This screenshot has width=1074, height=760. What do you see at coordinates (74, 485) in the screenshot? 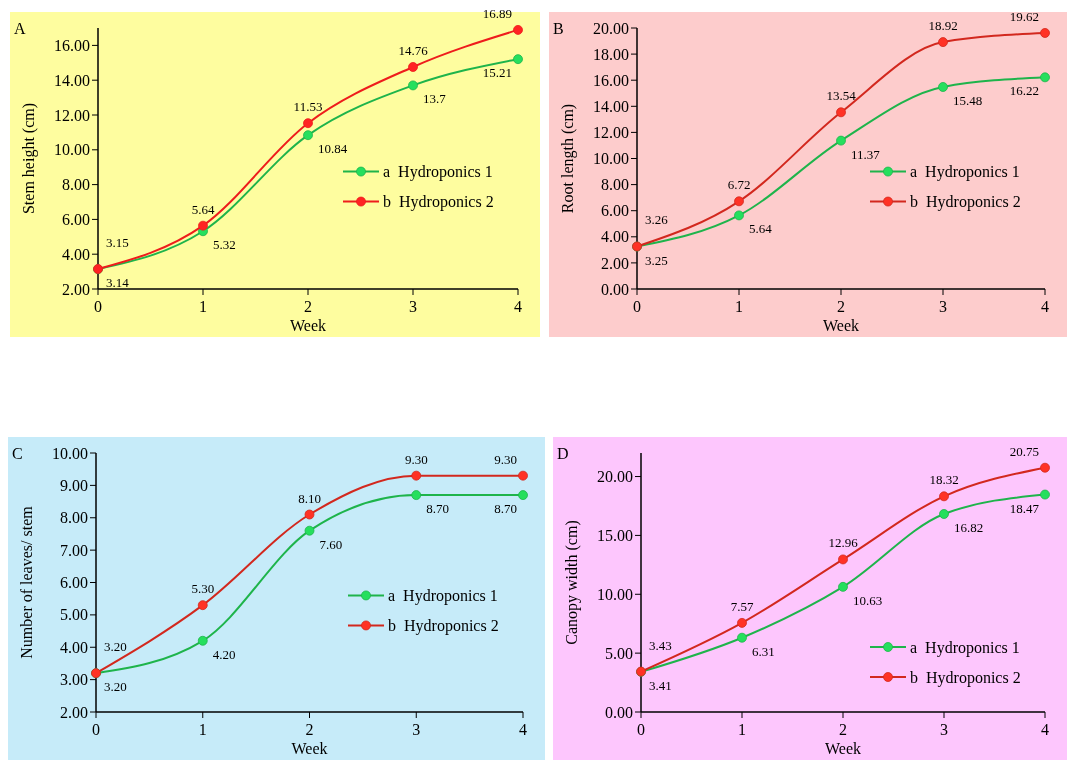
I see `y-tick-label: 9.00` at bounding box center [74, 485].